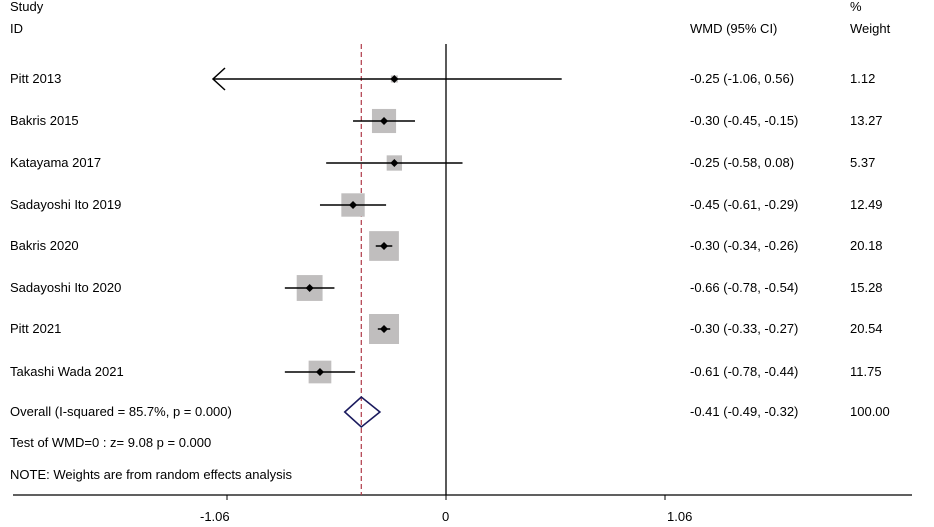  Describe the element at coordinates (27, 7) in the screenshot. I see `study-column-header: Study` at that location.